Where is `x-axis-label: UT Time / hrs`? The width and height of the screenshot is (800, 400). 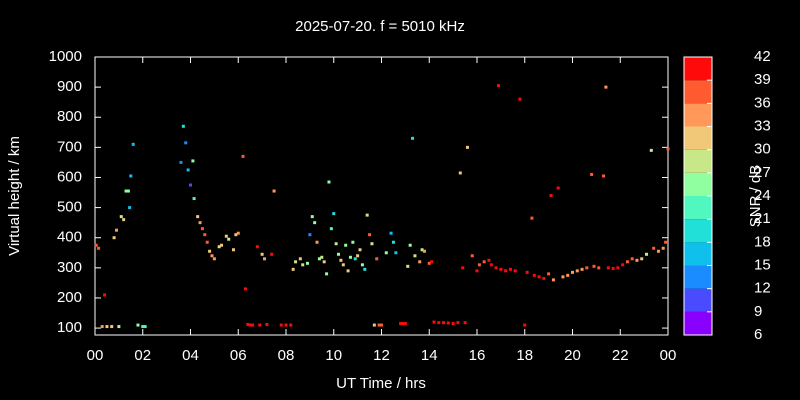 x-axis-label: UT Time / hrs is located at coordinates (381, 383).